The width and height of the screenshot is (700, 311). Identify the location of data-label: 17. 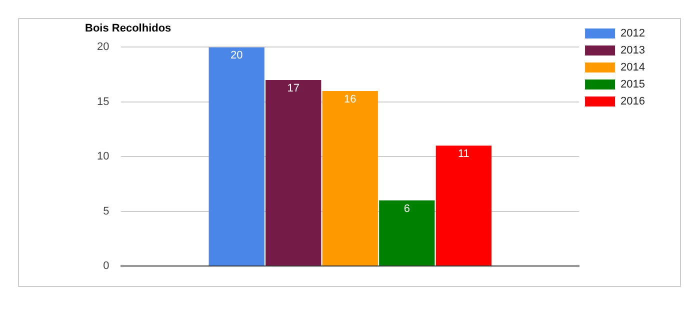
(293, 88).